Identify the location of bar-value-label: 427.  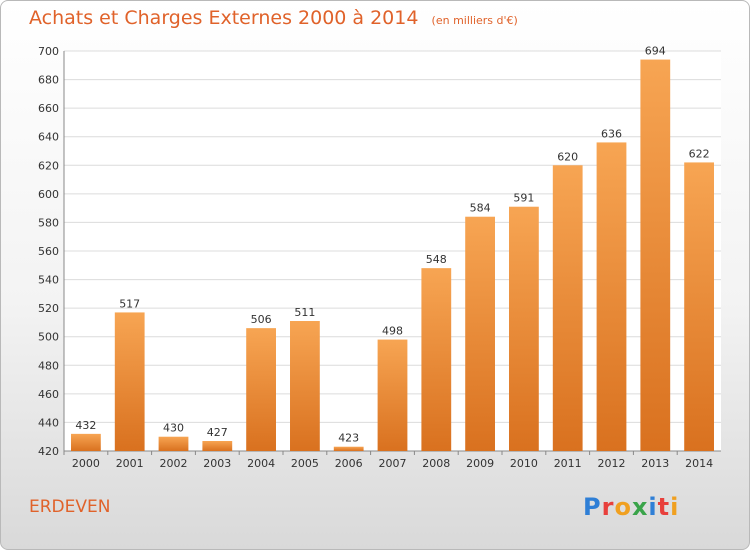
(217, 432).